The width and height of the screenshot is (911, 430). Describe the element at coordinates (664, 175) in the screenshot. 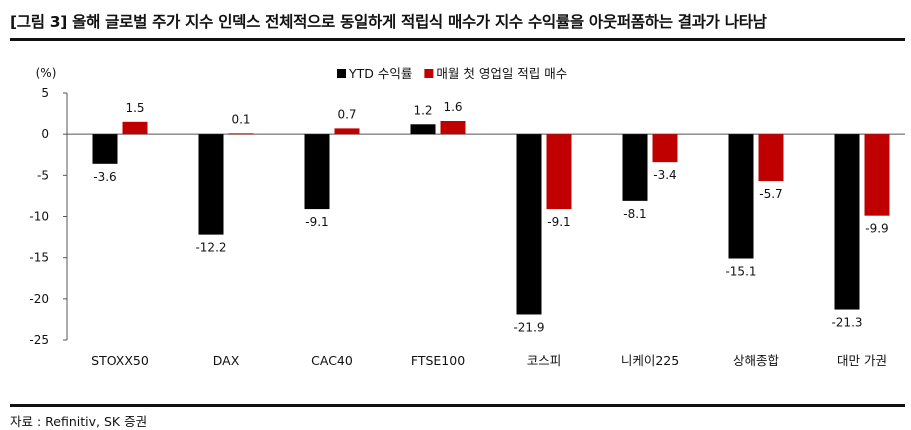

I see `data-label: -3.4` at that location.